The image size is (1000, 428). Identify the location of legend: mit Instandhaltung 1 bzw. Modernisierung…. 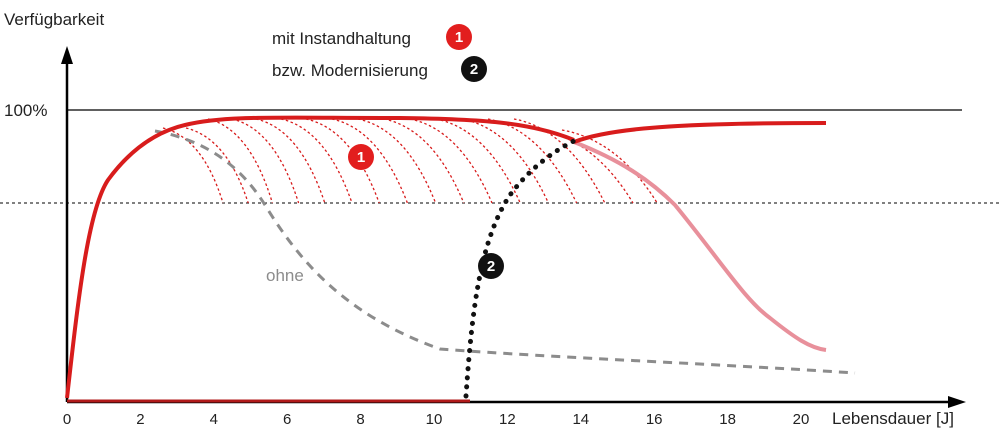
(379, 53).